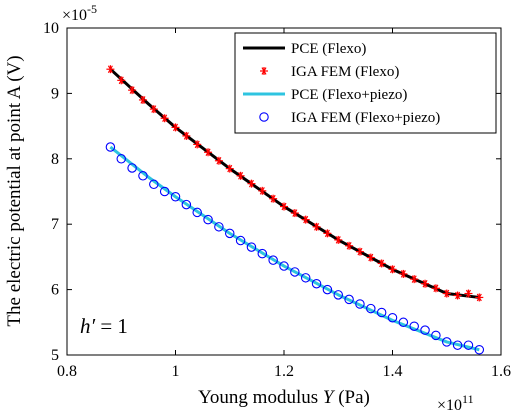 The height and width of the screenshot is (417, 512). Describe the element at coordinates (88, 326) in the screenshot. I see `annotation-var: h′` at that location.